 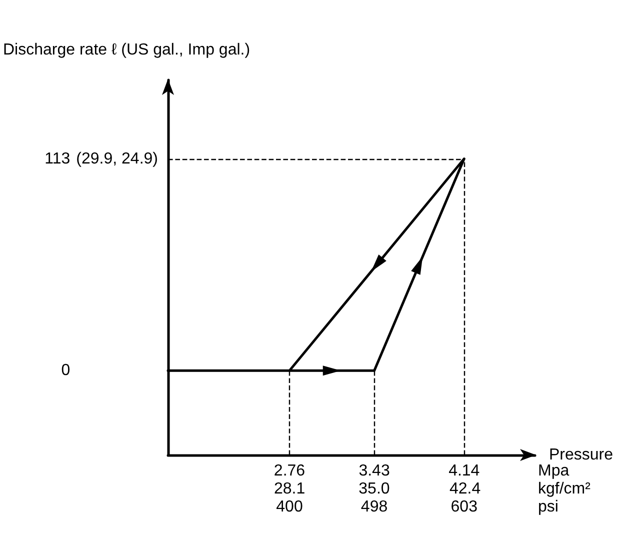 I want to click on x2-tick-label: 42.4, so click(x=465, y=489).